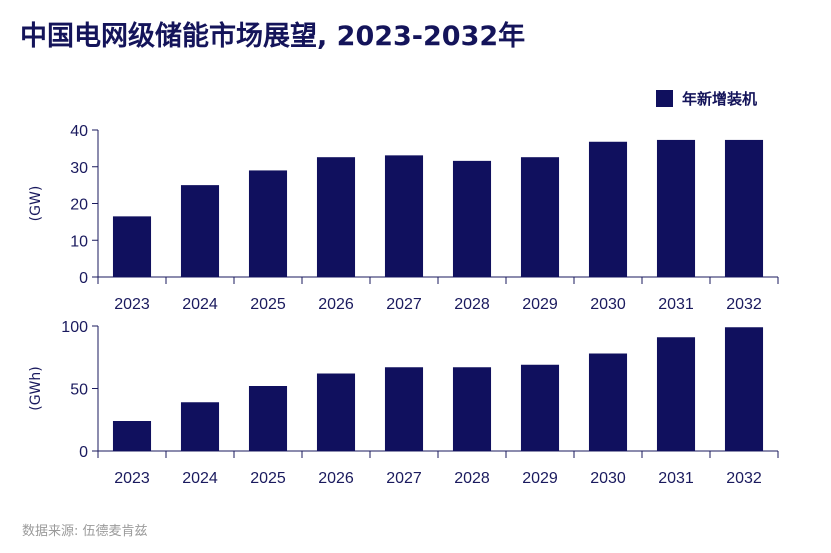 Image resolution: width=831 pixels, height=553 pixels. Describe the element at coordinates (664, 98) in the screenshot. I see `legend-swatch` at that location.